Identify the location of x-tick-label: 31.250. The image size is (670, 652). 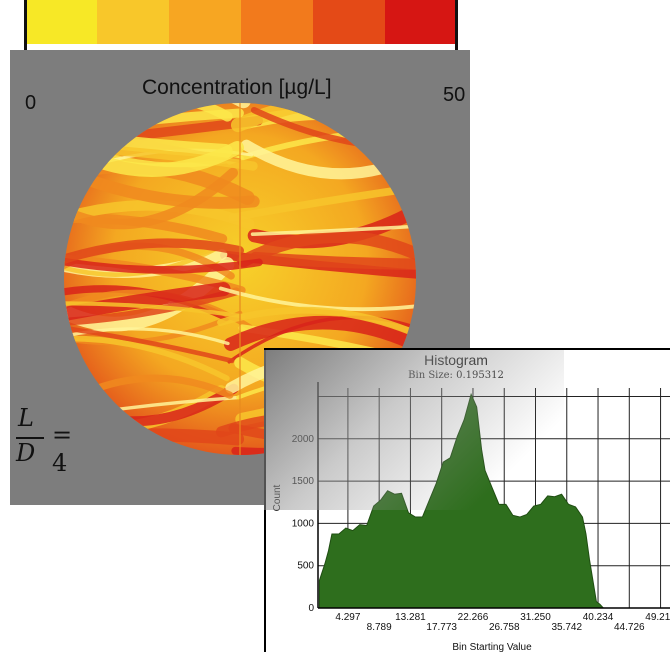
(535, 617).